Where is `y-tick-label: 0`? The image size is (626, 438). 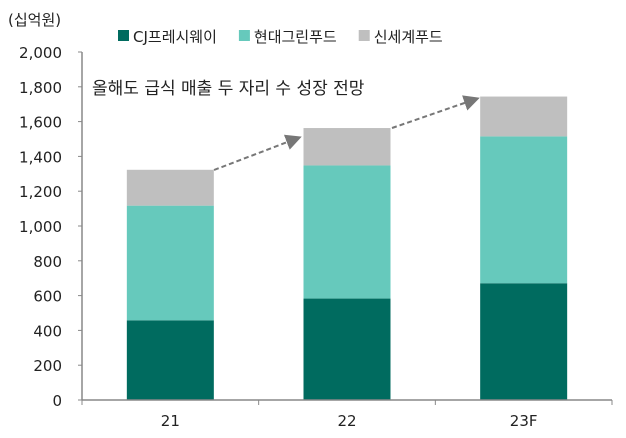
y-tick-label: 0 is located at coordinates (57, 401).